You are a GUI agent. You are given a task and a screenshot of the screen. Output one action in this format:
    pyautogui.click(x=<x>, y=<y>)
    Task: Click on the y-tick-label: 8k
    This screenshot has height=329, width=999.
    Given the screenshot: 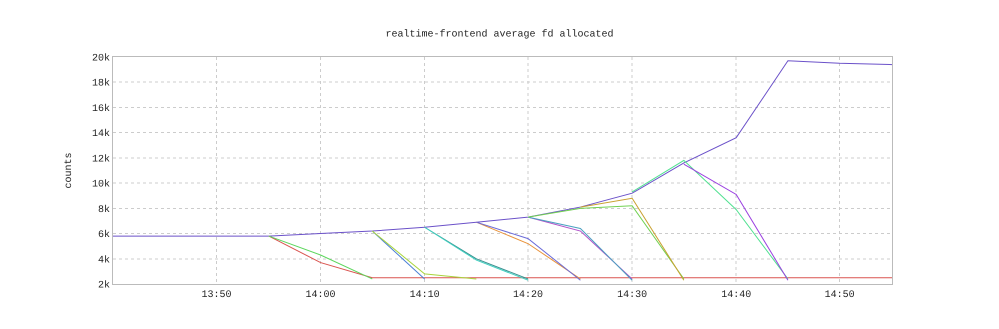 What is the action you would take?
    pyautogui.click(x=104, y=210)
    